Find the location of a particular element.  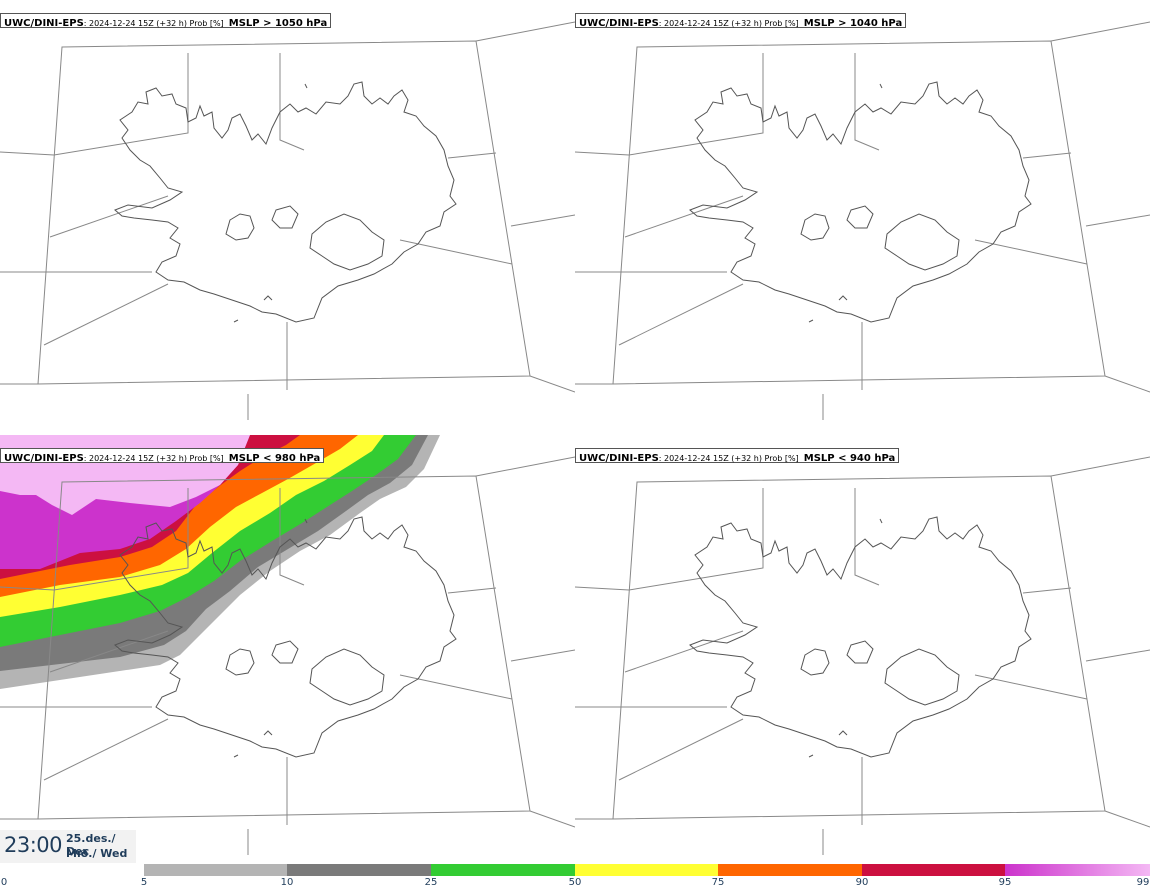

colorbar-tick-label: 95 is located at coordinates (1005, 882).